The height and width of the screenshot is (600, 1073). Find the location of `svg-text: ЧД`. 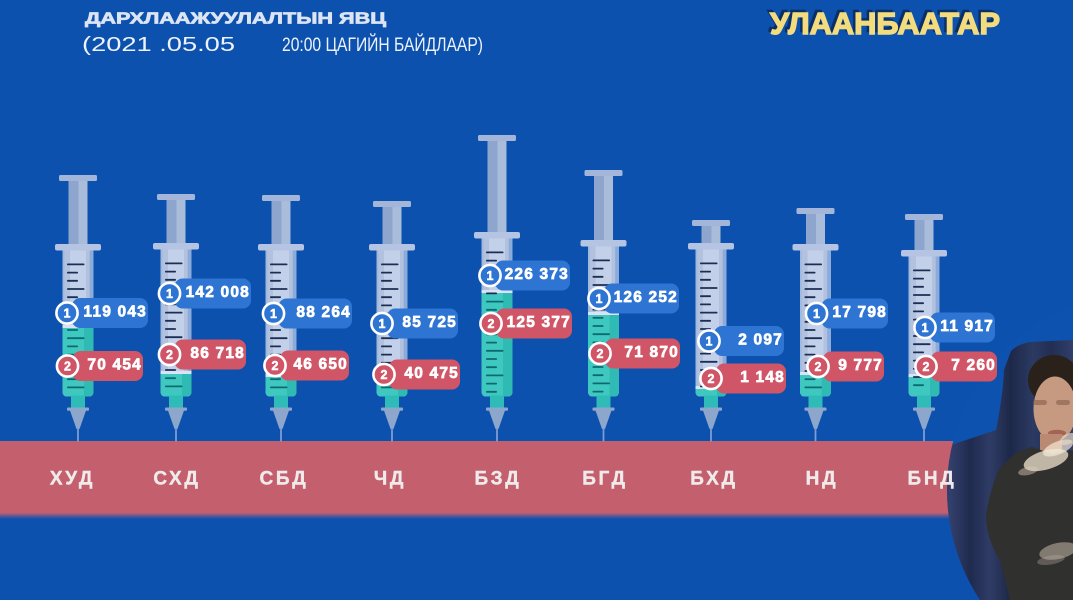

svg-text: ЧД is located at coordinates (390, 479).